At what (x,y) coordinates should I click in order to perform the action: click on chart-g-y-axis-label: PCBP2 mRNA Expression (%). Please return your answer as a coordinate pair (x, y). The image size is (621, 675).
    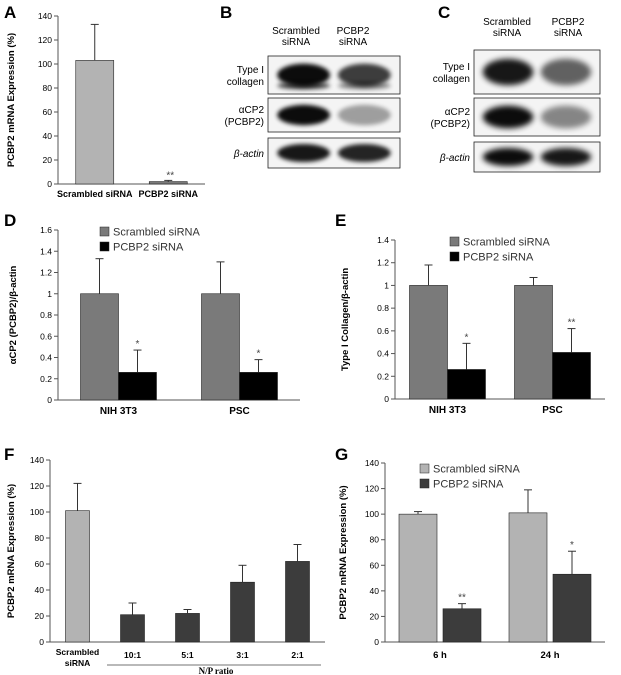
    Looking at the image, I should click on (343, 552).